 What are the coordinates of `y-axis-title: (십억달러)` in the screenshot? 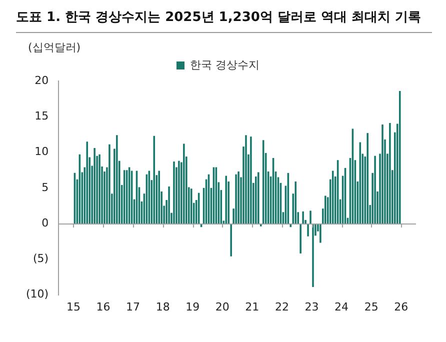 It's located at (54, 47).